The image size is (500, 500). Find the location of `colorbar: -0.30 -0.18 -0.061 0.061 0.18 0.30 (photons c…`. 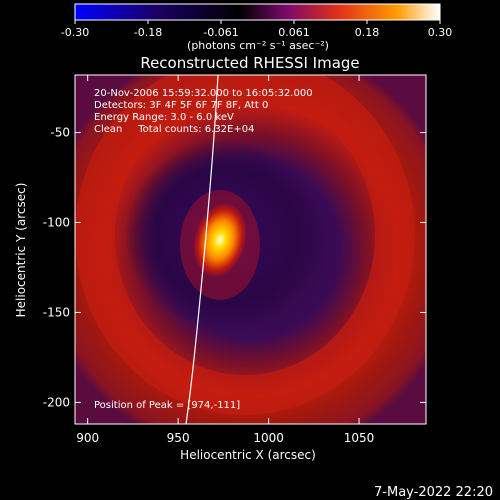

colorbar: -0.30 -0.18 -0.061 0.061 0.18 0.30 (photons c… is located at coordinates (256, 27).